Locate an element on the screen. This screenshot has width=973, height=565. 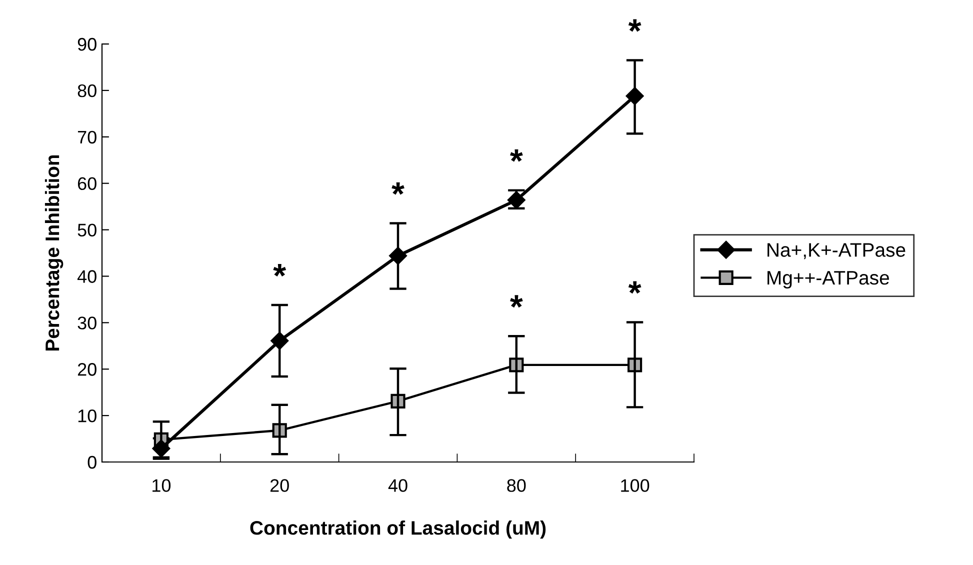
y-axis-title: Percentage Inhibition is located at coordinates (54, 253).